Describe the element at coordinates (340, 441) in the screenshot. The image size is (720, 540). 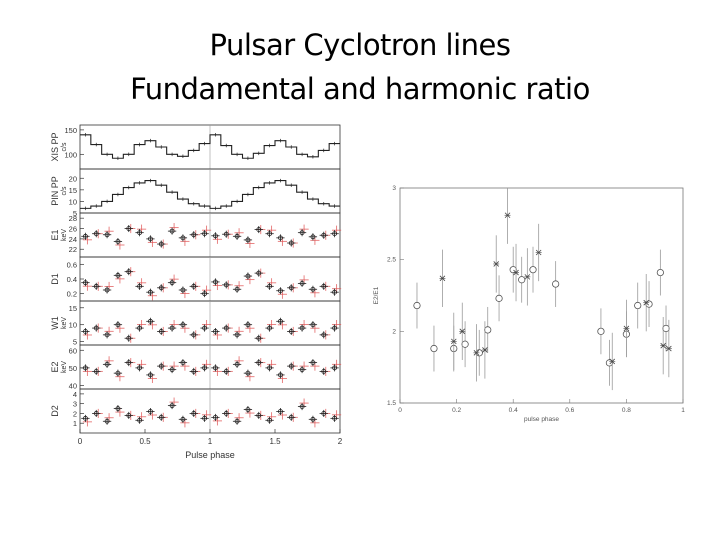
I see `x-tick-label: 2` at that location.